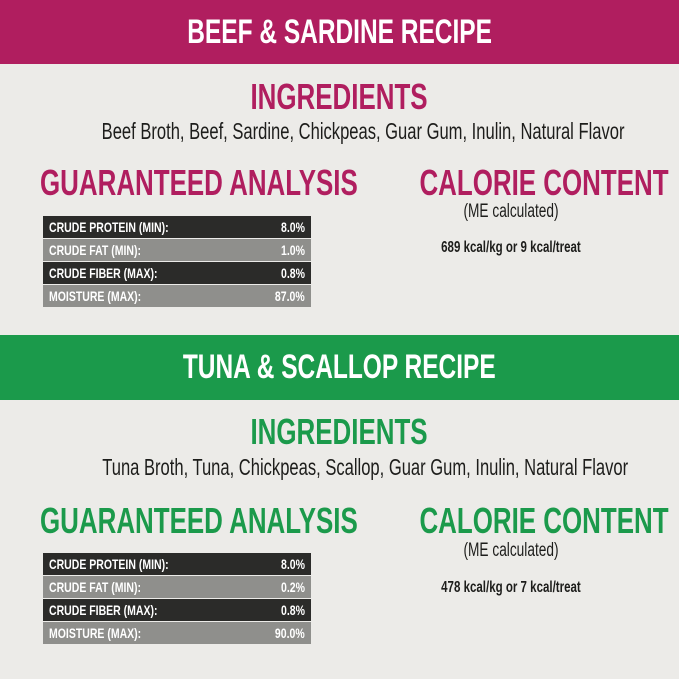  I want to click on row-value: 1.0%, so click(293, 250).